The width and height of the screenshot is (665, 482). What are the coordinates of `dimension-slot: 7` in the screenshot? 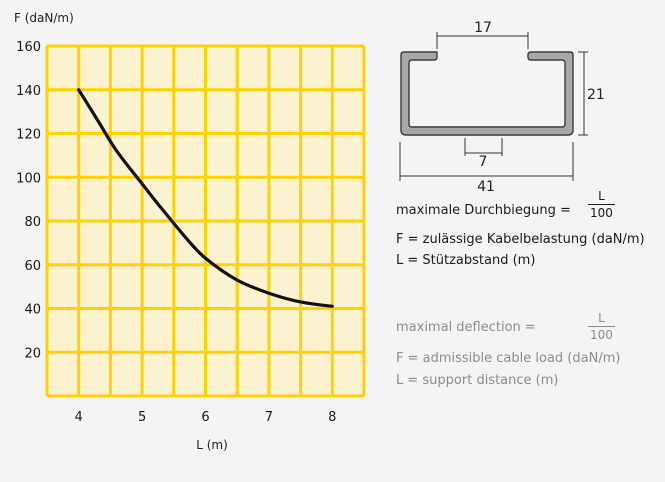 It's located at (483, 162).